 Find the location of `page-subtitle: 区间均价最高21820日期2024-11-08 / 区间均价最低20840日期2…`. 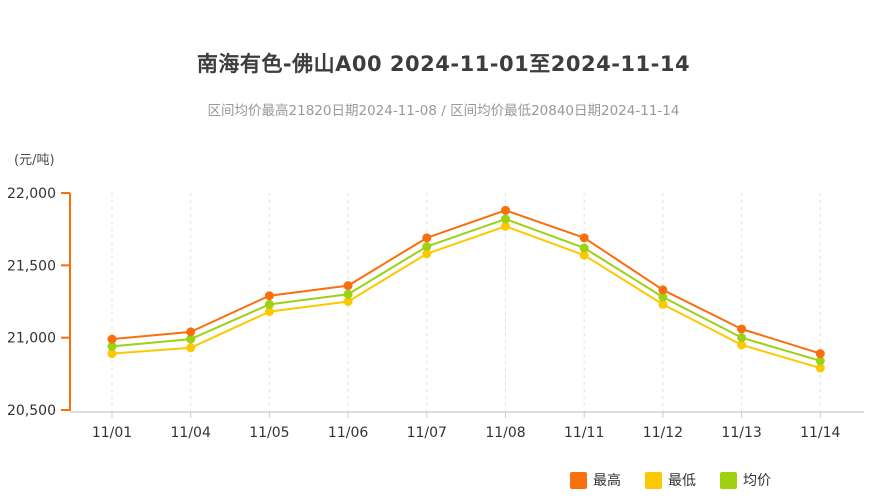

page-subtitle: 区间均价最高21820日期2024-11-08 / 区间均价最低20840日期2… is located at coordinates (443, 111).